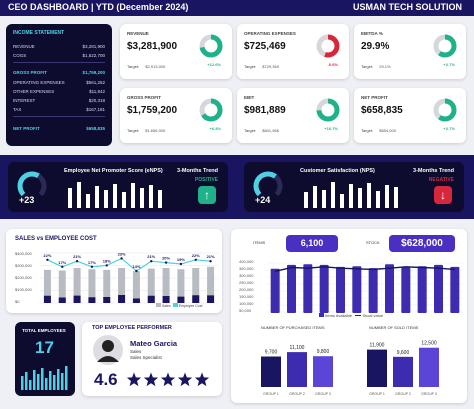 This screenshot has height=409, width=474. Describe the element at coordinates (382, 110) in the screenshot. I see `kpi-value: $658,835` at that location.